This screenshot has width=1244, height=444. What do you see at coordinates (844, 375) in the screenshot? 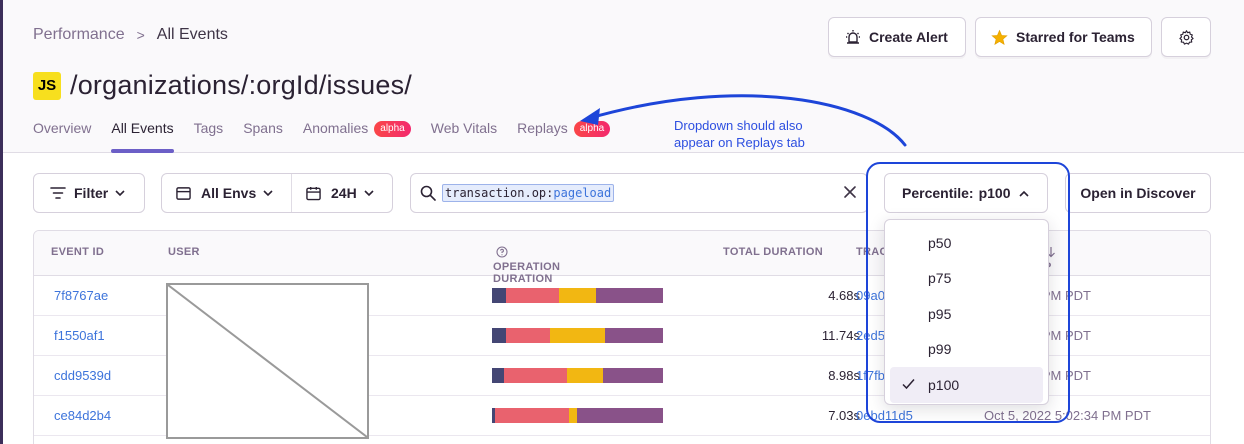
I see `total-duration: 8.98s` at bounding box center [844, 375].